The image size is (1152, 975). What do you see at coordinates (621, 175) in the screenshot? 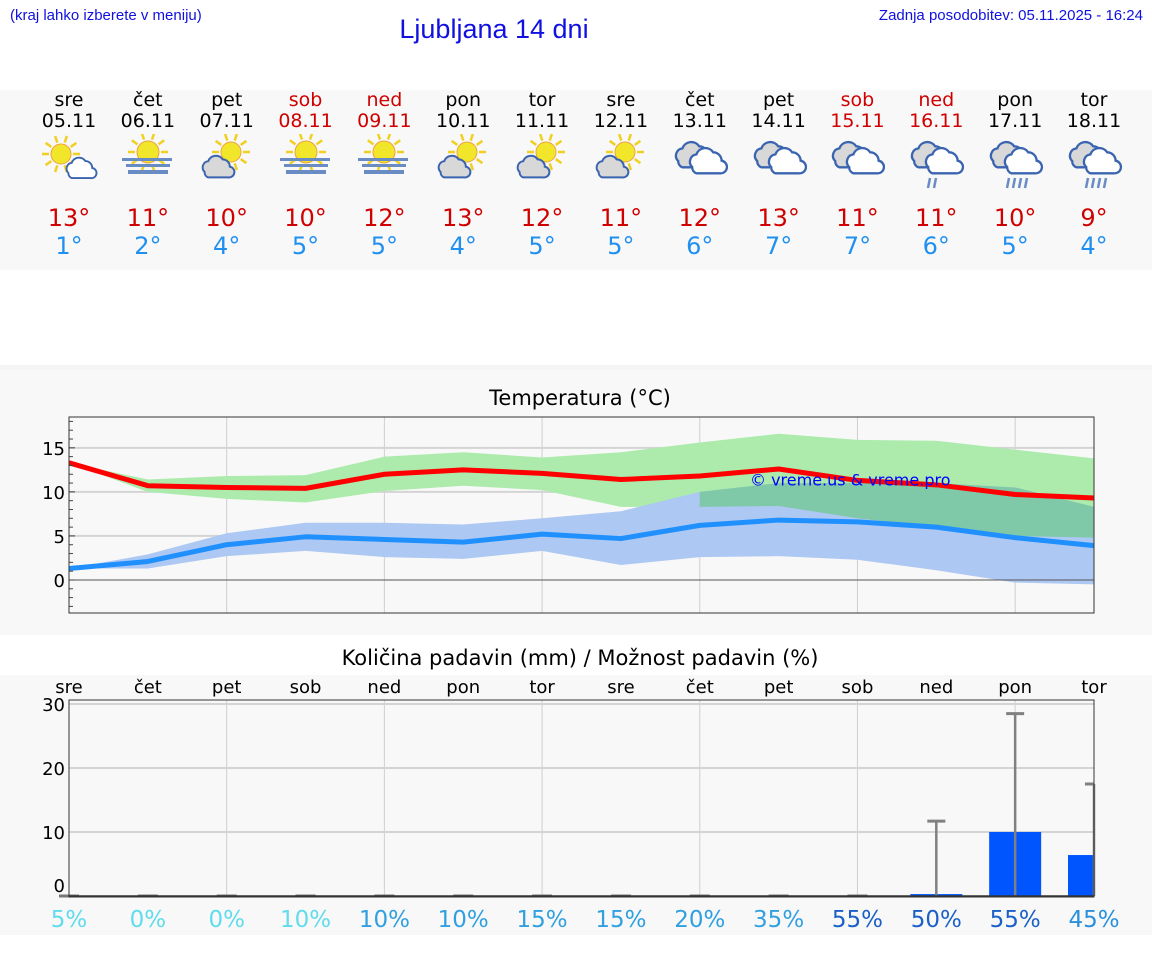
I see `day-column: sre 12.11 11° 5°` at bounding box center [621, 175].